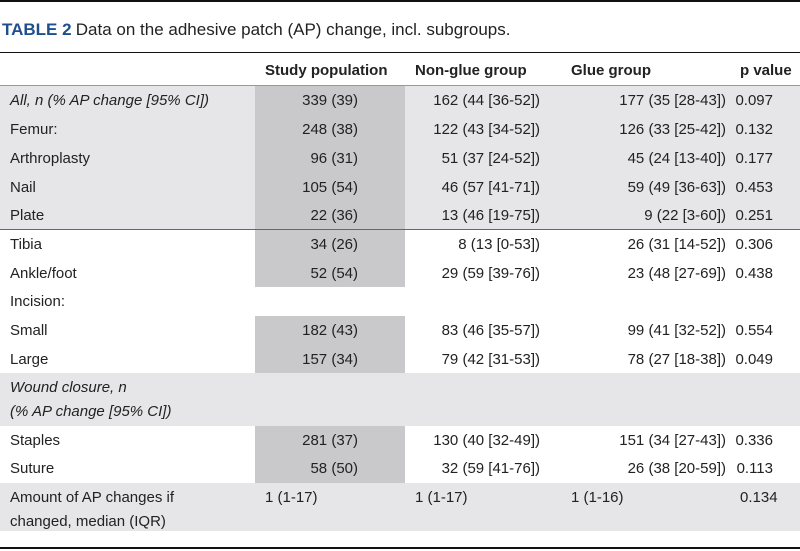 The image size is (800, 551). I want to click on cell: 162 (44 [36-52]), so click(486, 100).